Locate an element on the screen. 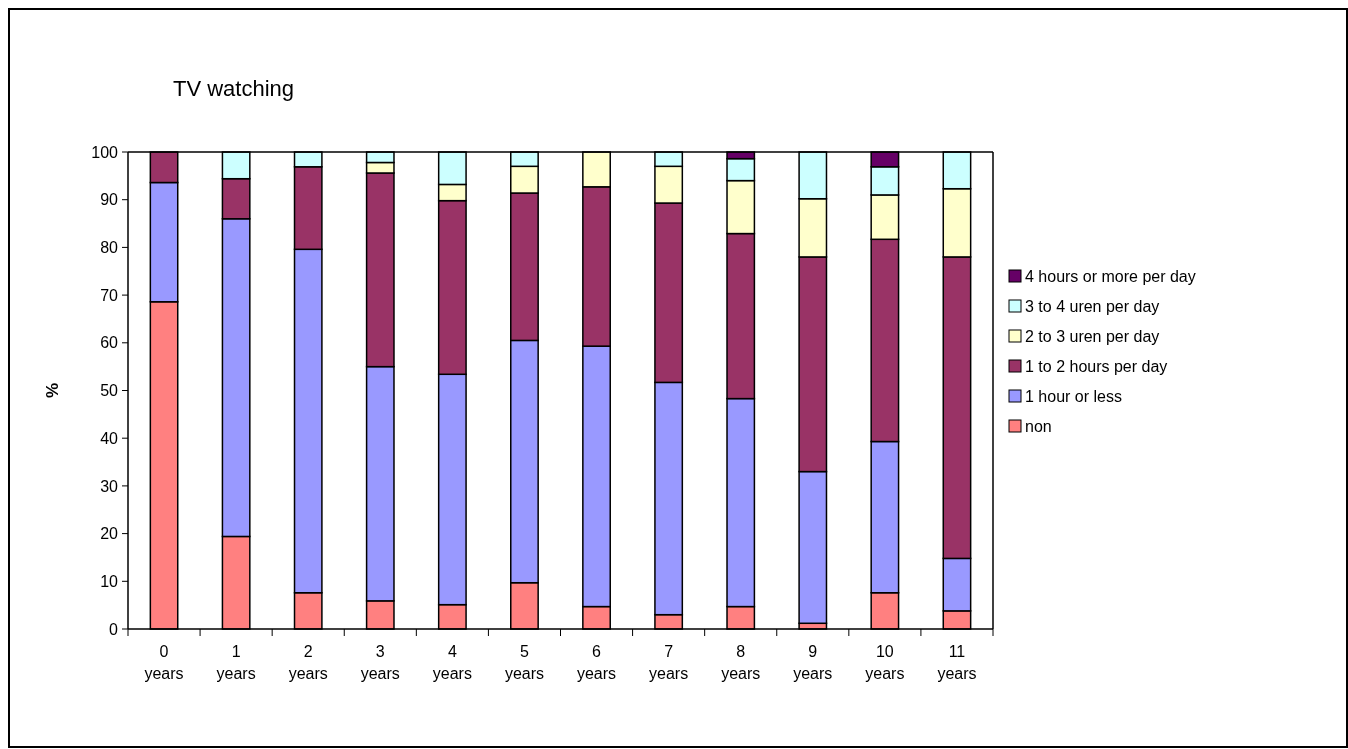 The width and height of the screenshot is (1348, 749). legend-label: 4 hours or more per day is located at coordinates (1110, 276).